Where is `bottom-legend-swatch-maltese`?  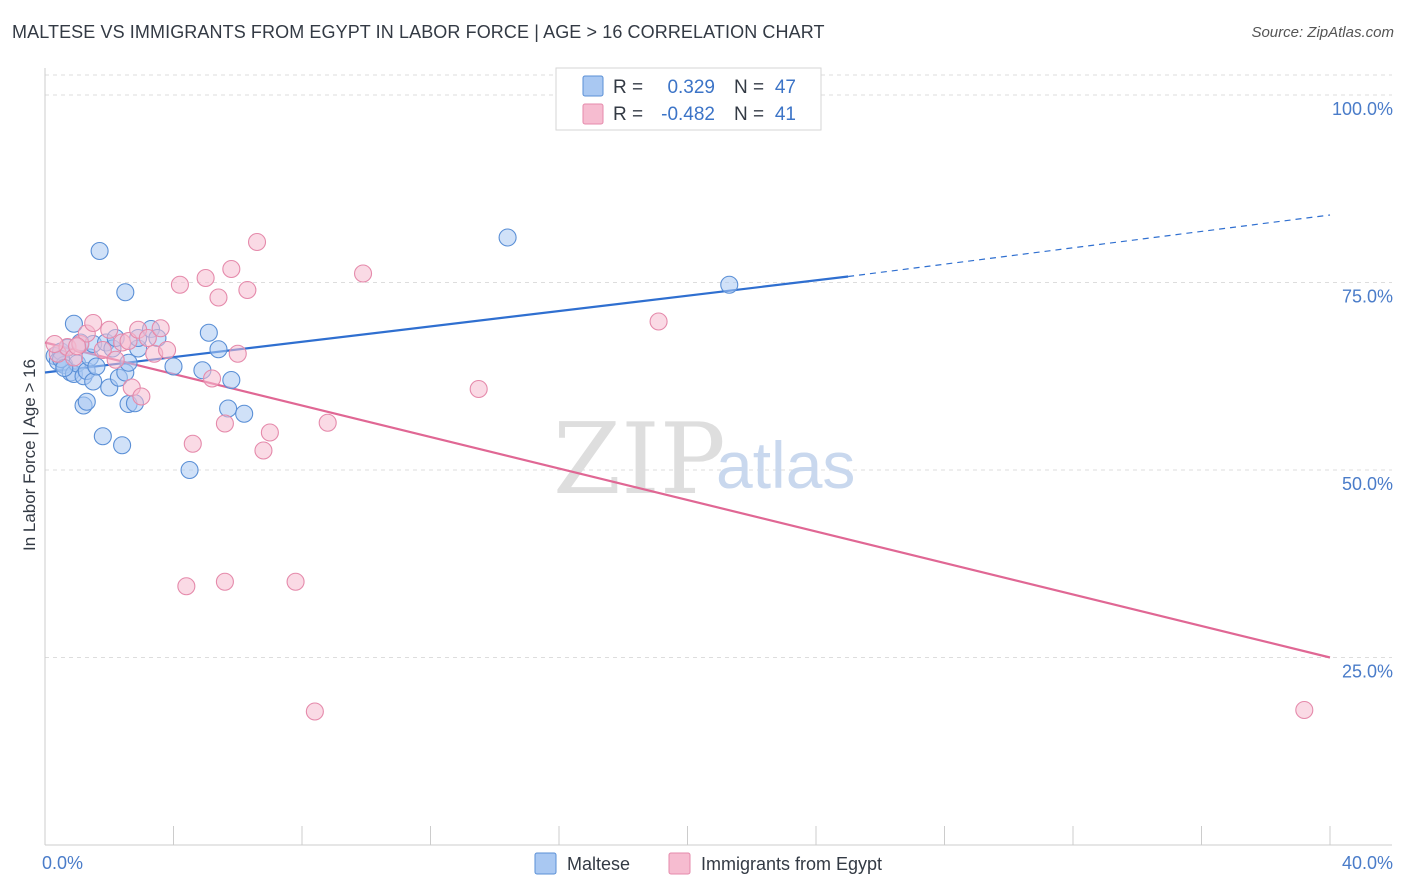
bottom-legend-swatch-maltese is located at coordinates (545, 863).